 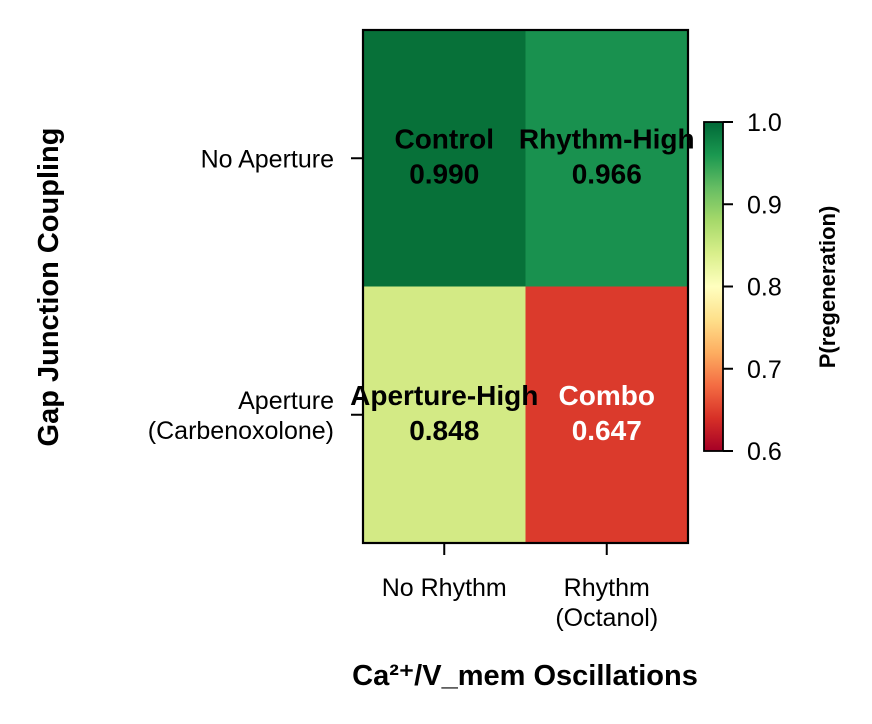 What do you see at coordinates (525, 676) in the screenshot?
I see `x-axis-title: Ca²⁺/V_mem Oscillations` at bounding box center [525, 676].